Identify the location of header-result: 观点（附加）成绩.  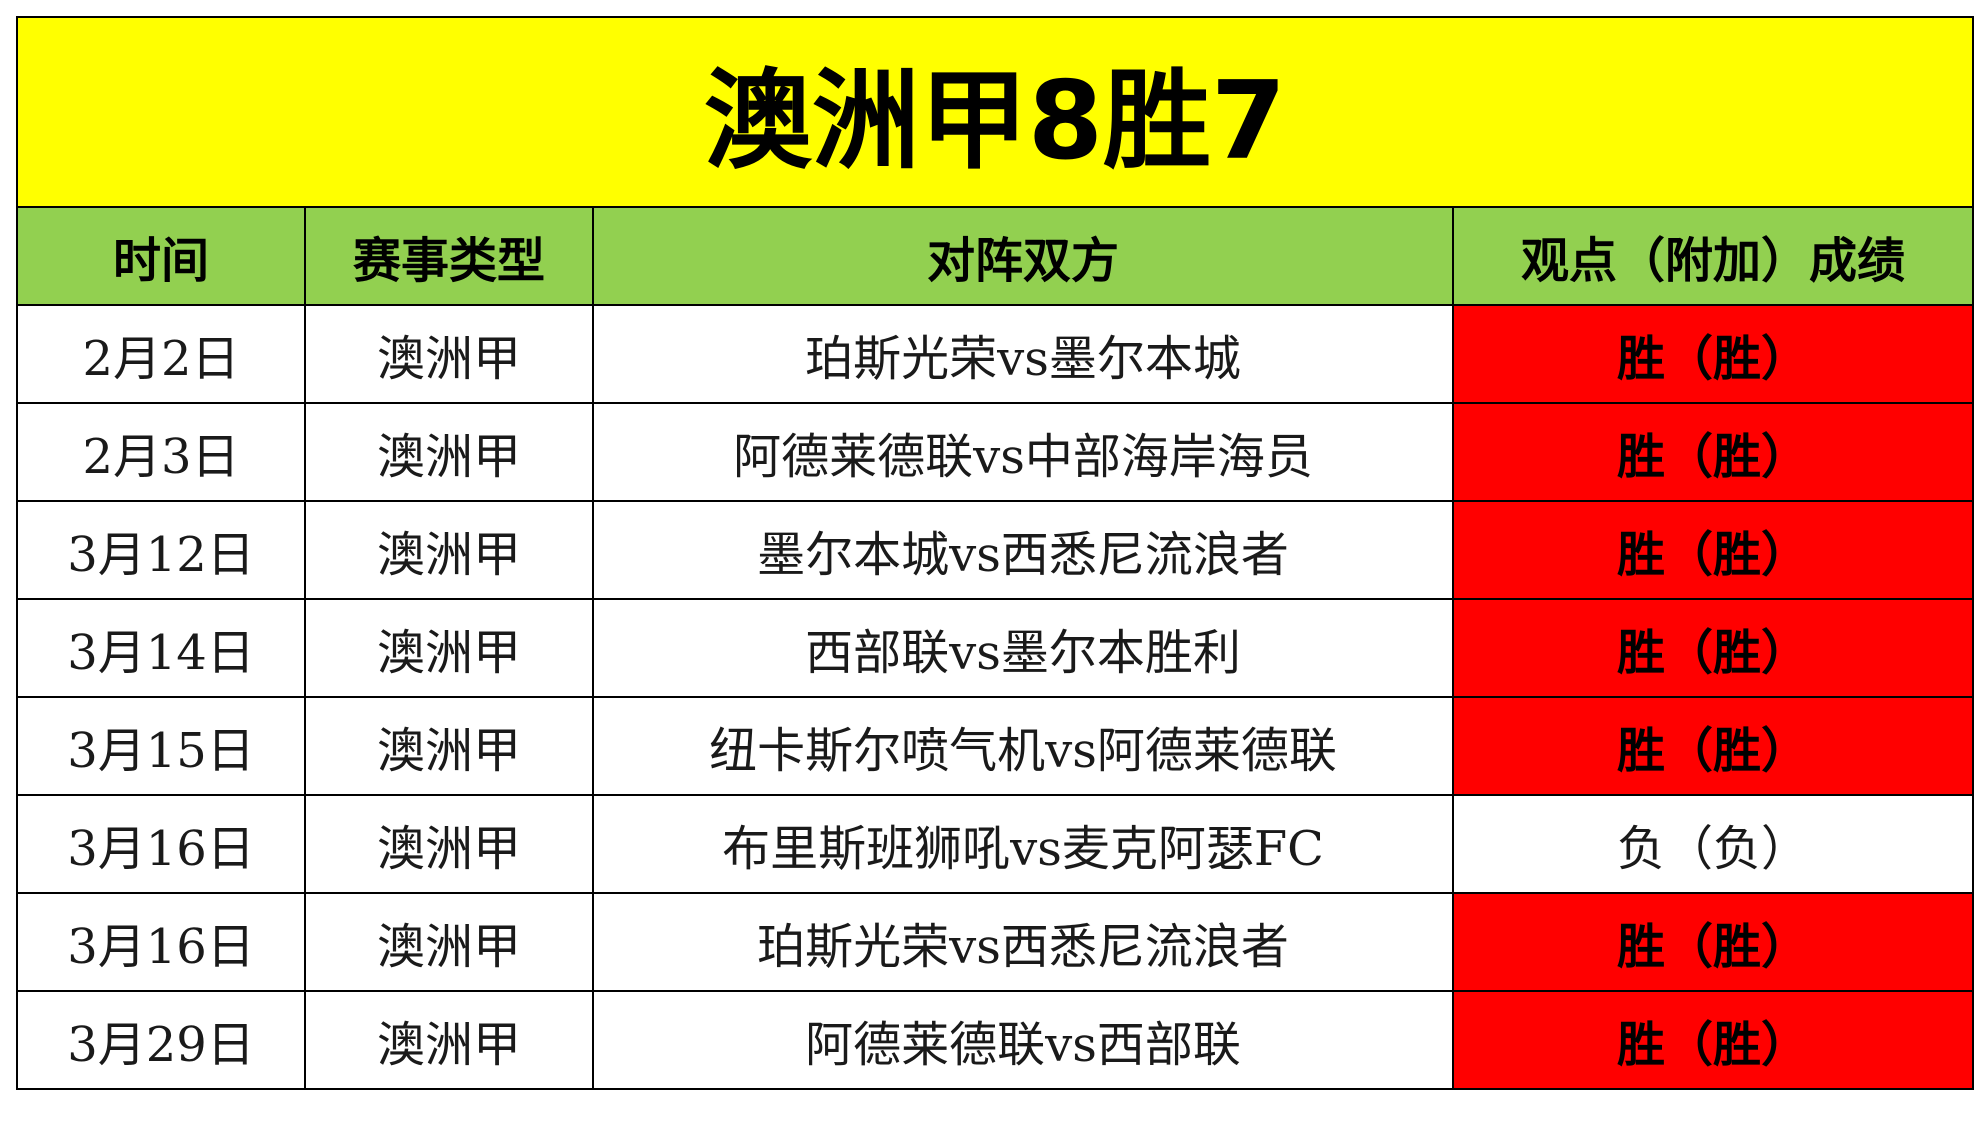
(1713, 256).